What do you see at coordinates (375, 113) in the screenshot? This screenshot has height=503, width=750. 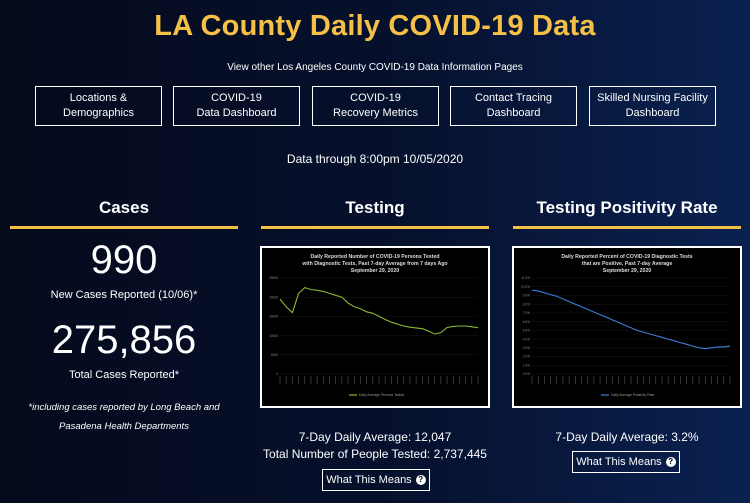 I see `nav-label-line2: Recovery Metrics` at bounding box center [375, 113].